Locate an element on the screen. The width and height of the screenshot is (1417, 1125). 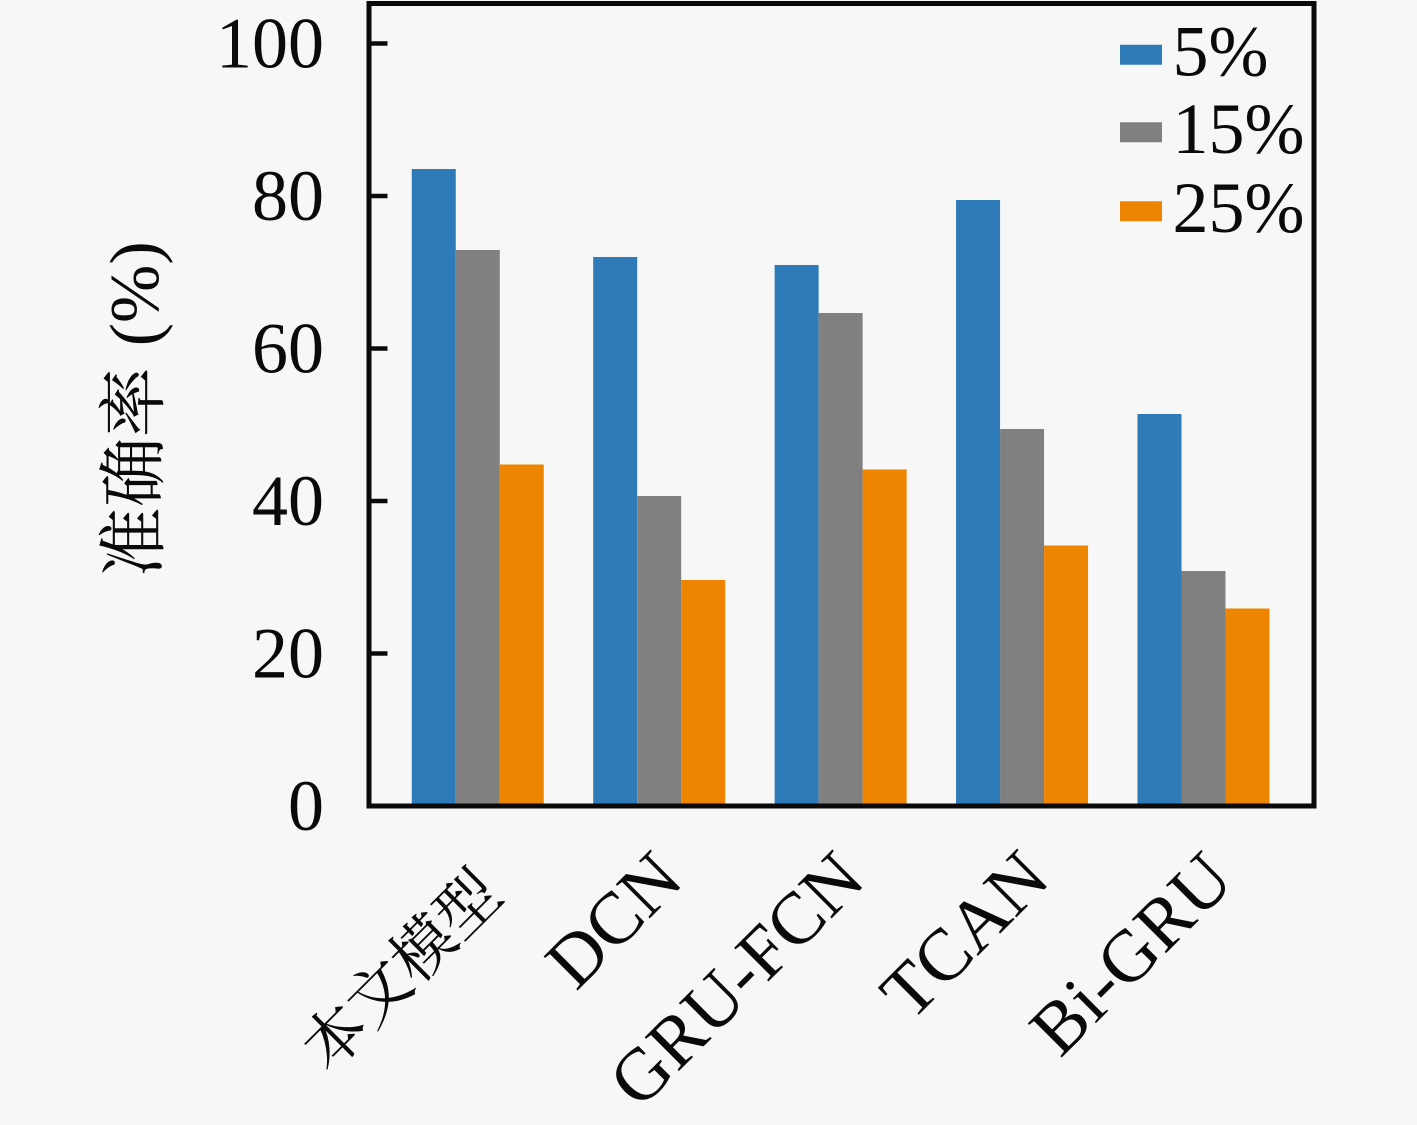
svg-text: 60 is located at coordinates (288, 349).